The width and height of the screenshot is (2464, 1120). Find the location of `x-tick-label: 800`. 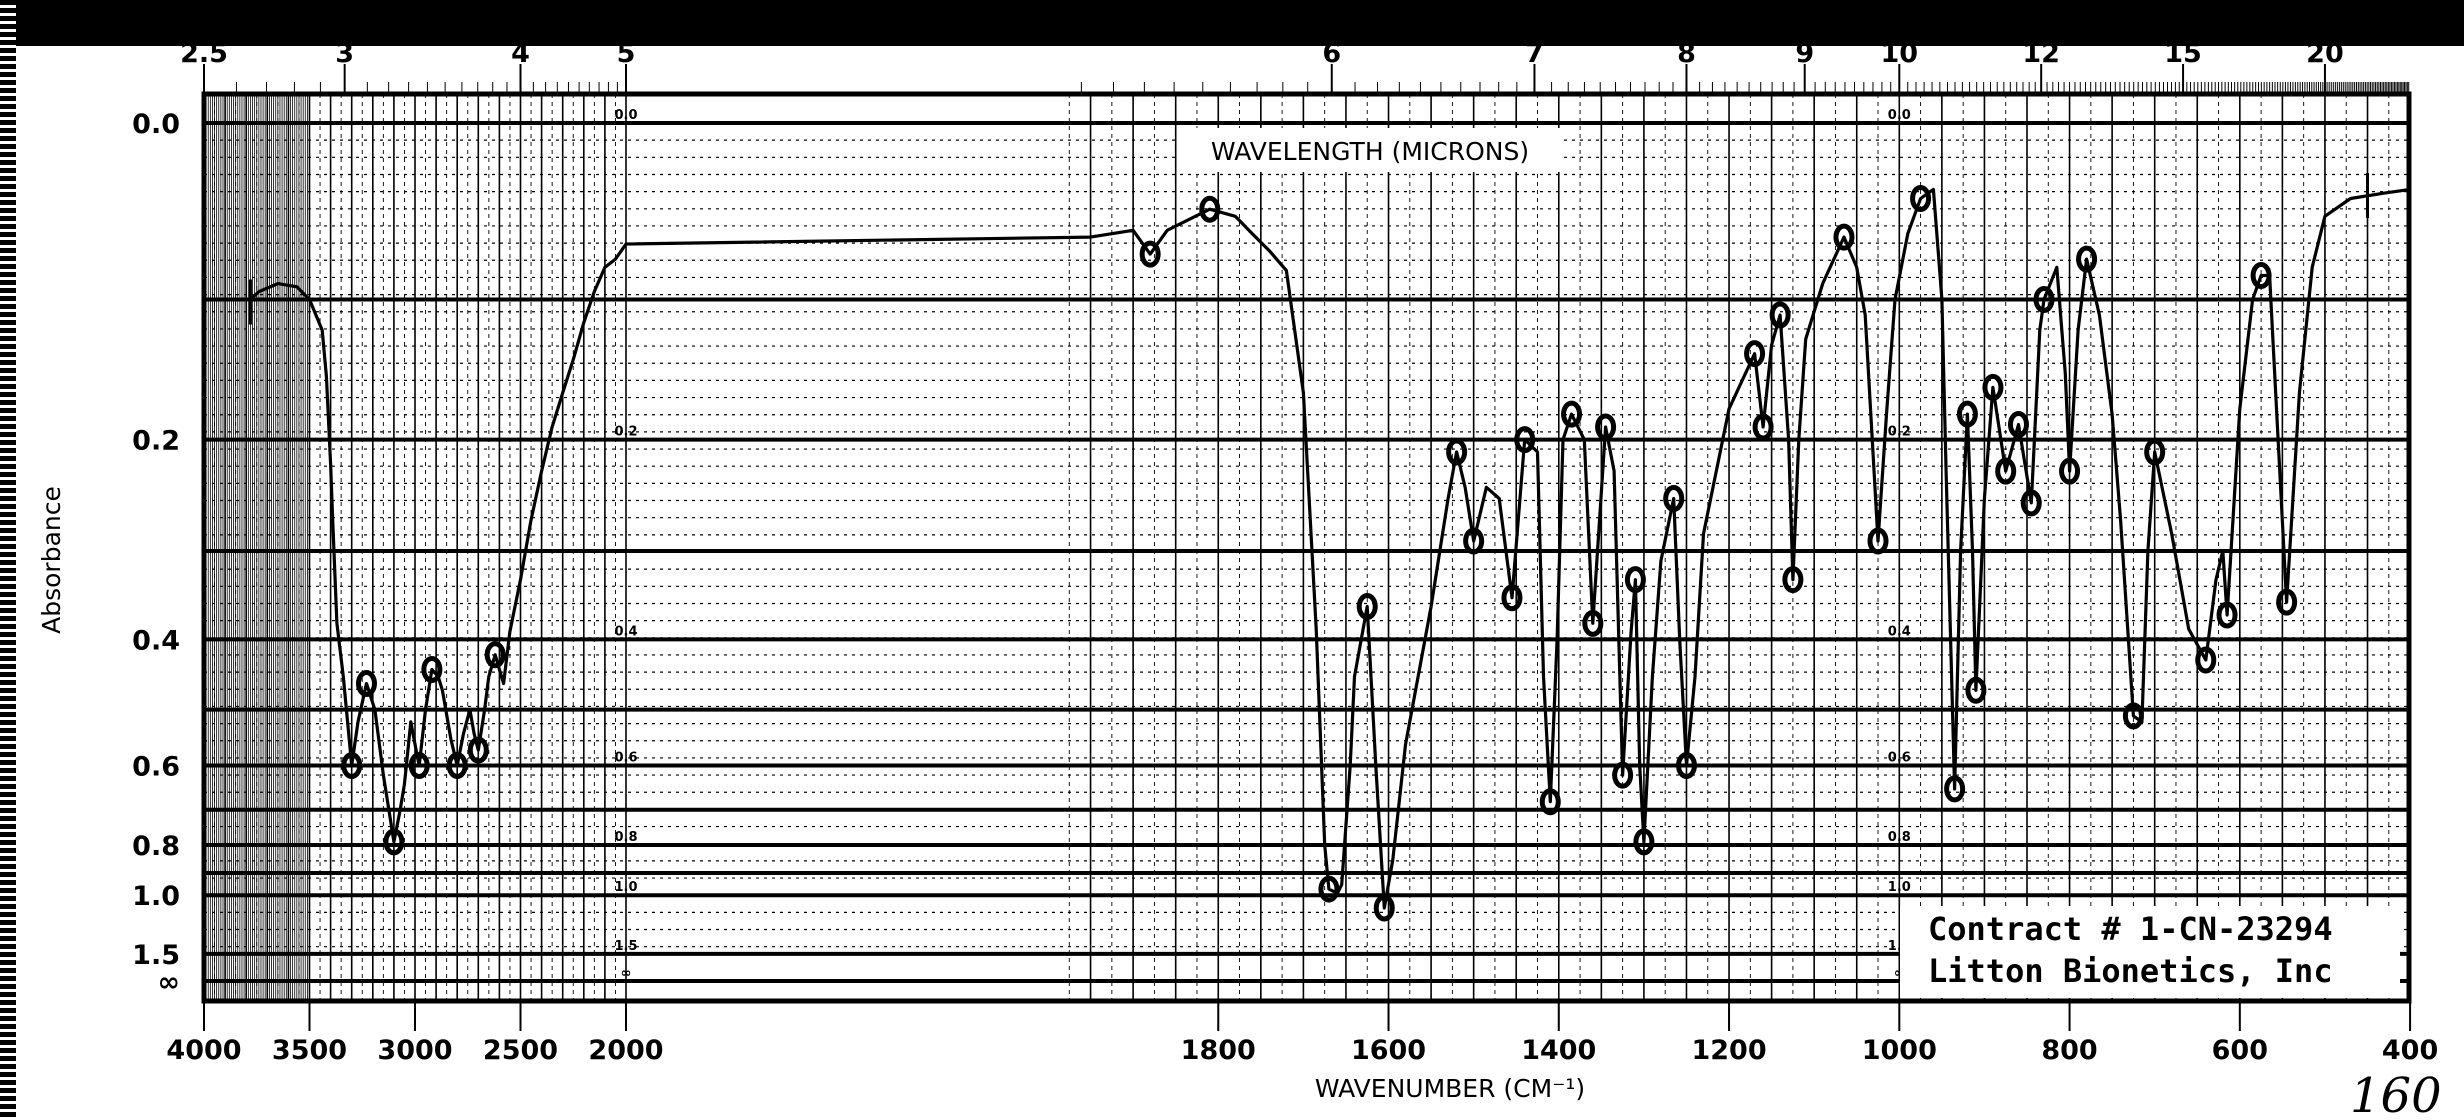

x-tick-label: 800 is located at coordinates (2069, 1050).